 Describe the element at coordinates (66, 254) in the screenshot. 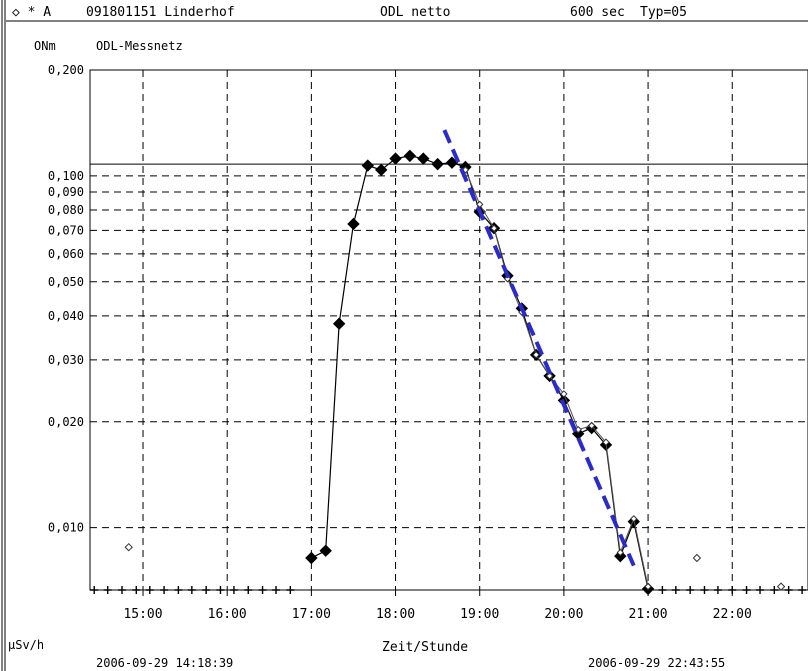

I see `y-tick-label: 0,060` at that location.